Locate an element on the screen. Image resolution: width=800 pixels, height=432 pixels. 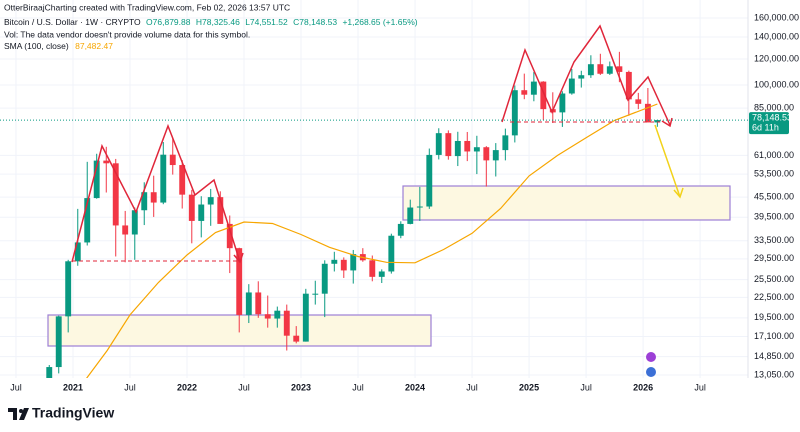
price-tag-countdown: 6d 11h is located at coordinates (765, 127).